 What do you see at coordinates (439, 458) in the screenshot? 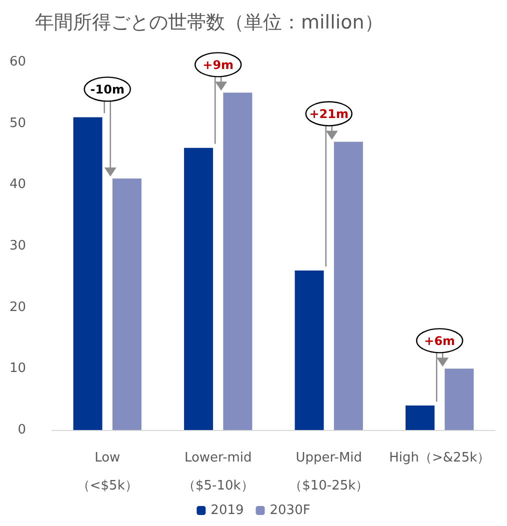
I see `x-tick-label: High（>&25k）` at bounding box center [439, 458].